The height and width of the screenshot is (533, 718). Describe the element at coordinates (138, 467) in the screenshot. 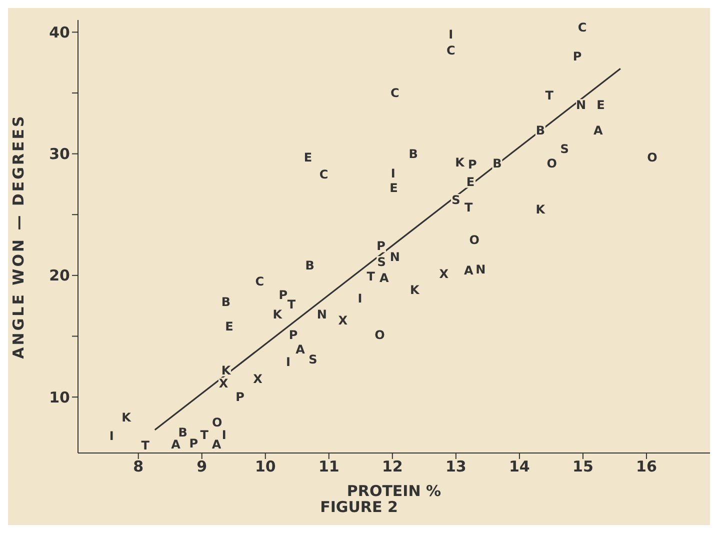

I see `x-tick-label: 8` at that location.